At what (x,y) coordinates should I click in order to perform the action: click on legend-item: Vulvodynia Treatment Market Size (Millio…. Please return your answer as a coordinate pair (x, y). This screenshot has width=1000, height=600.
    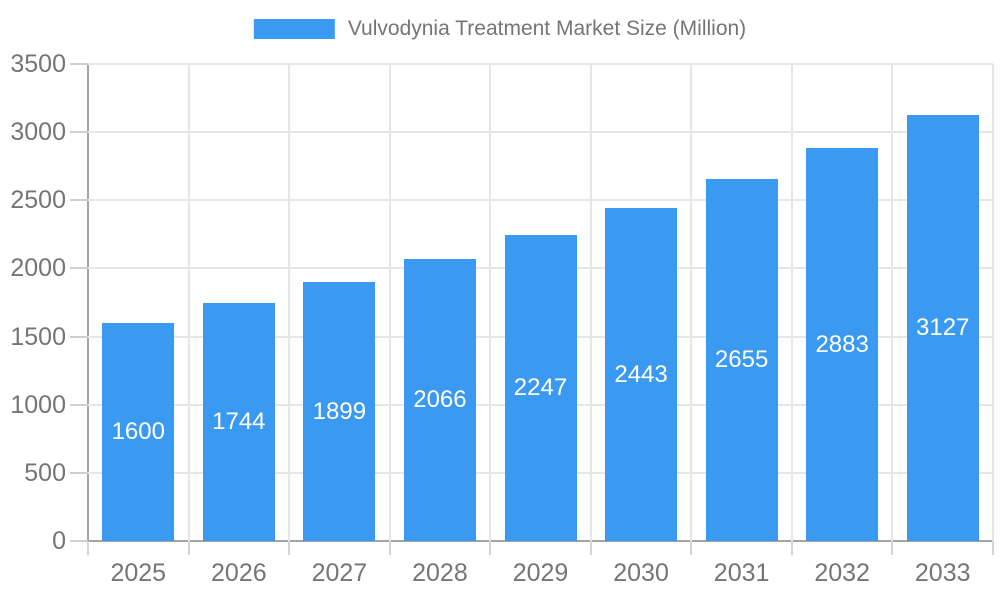
    Looking at the image, I should click on (500, 29).